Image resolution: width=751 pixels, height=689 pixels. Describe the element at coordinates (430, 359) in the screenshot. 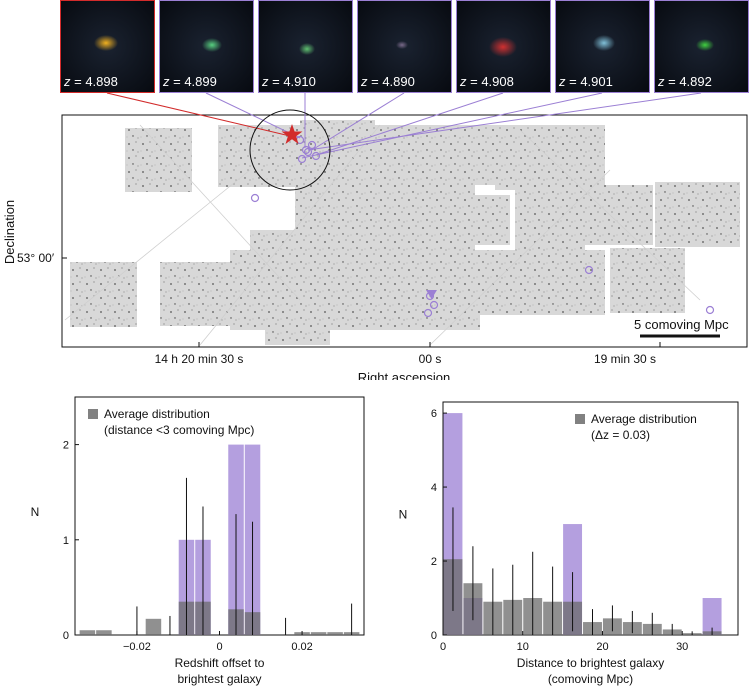

I see `ra-tick-label: 00 s` at that location.